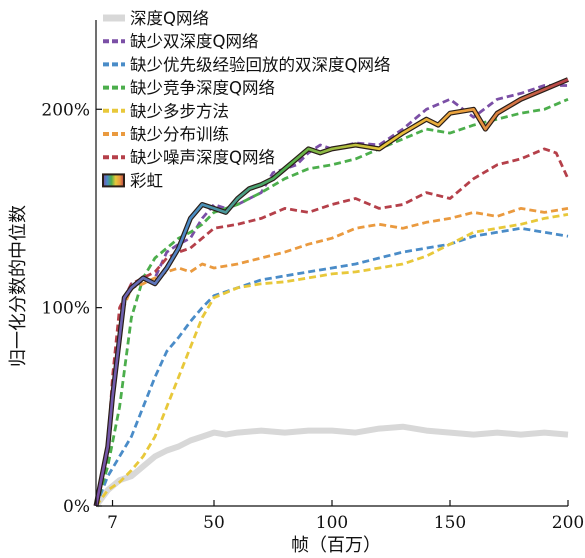 This screenshot has width=585, height=558. What do you see at coordinates (179, 111) in the screenshot?
I see `legend-label: 缺少多步方法` at bounding box center [179, 111].